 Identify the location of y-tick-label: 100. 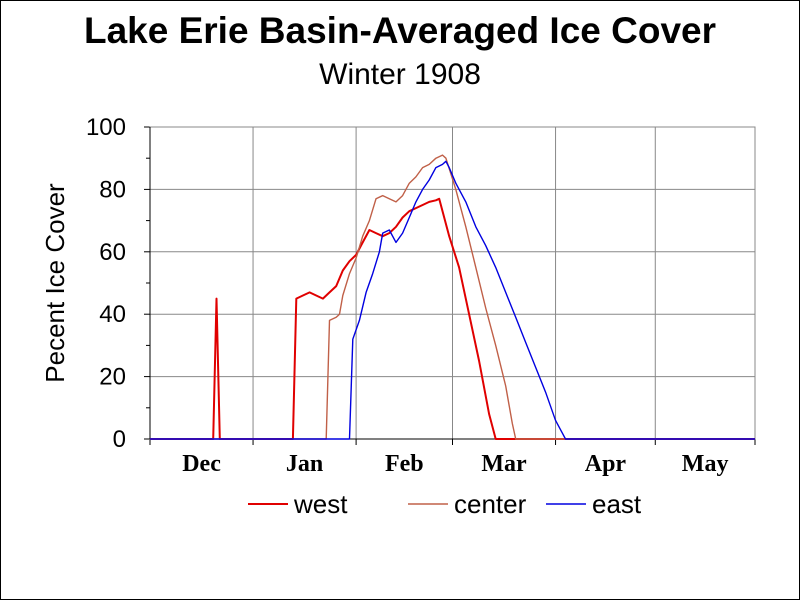
(106, 127).